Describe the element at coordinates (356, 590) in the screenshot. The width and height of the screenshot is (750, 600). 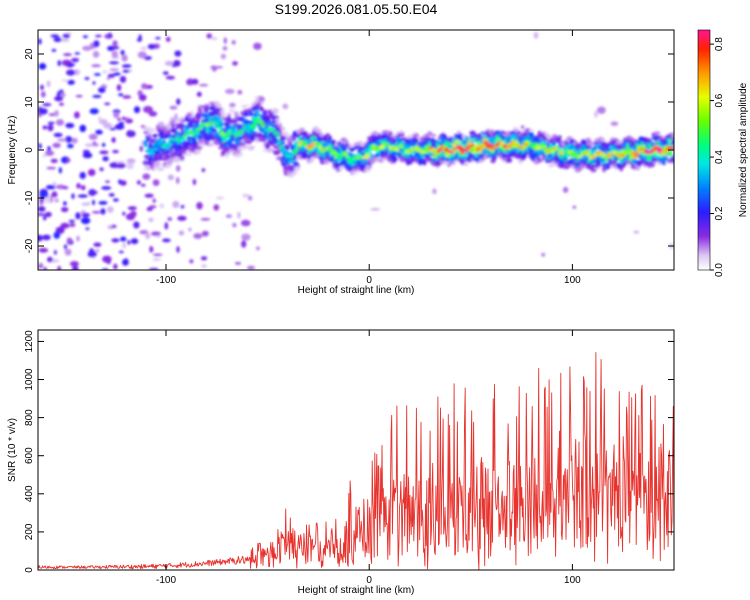
I see `snr-x-label: Height of straight line (km)` at that location.